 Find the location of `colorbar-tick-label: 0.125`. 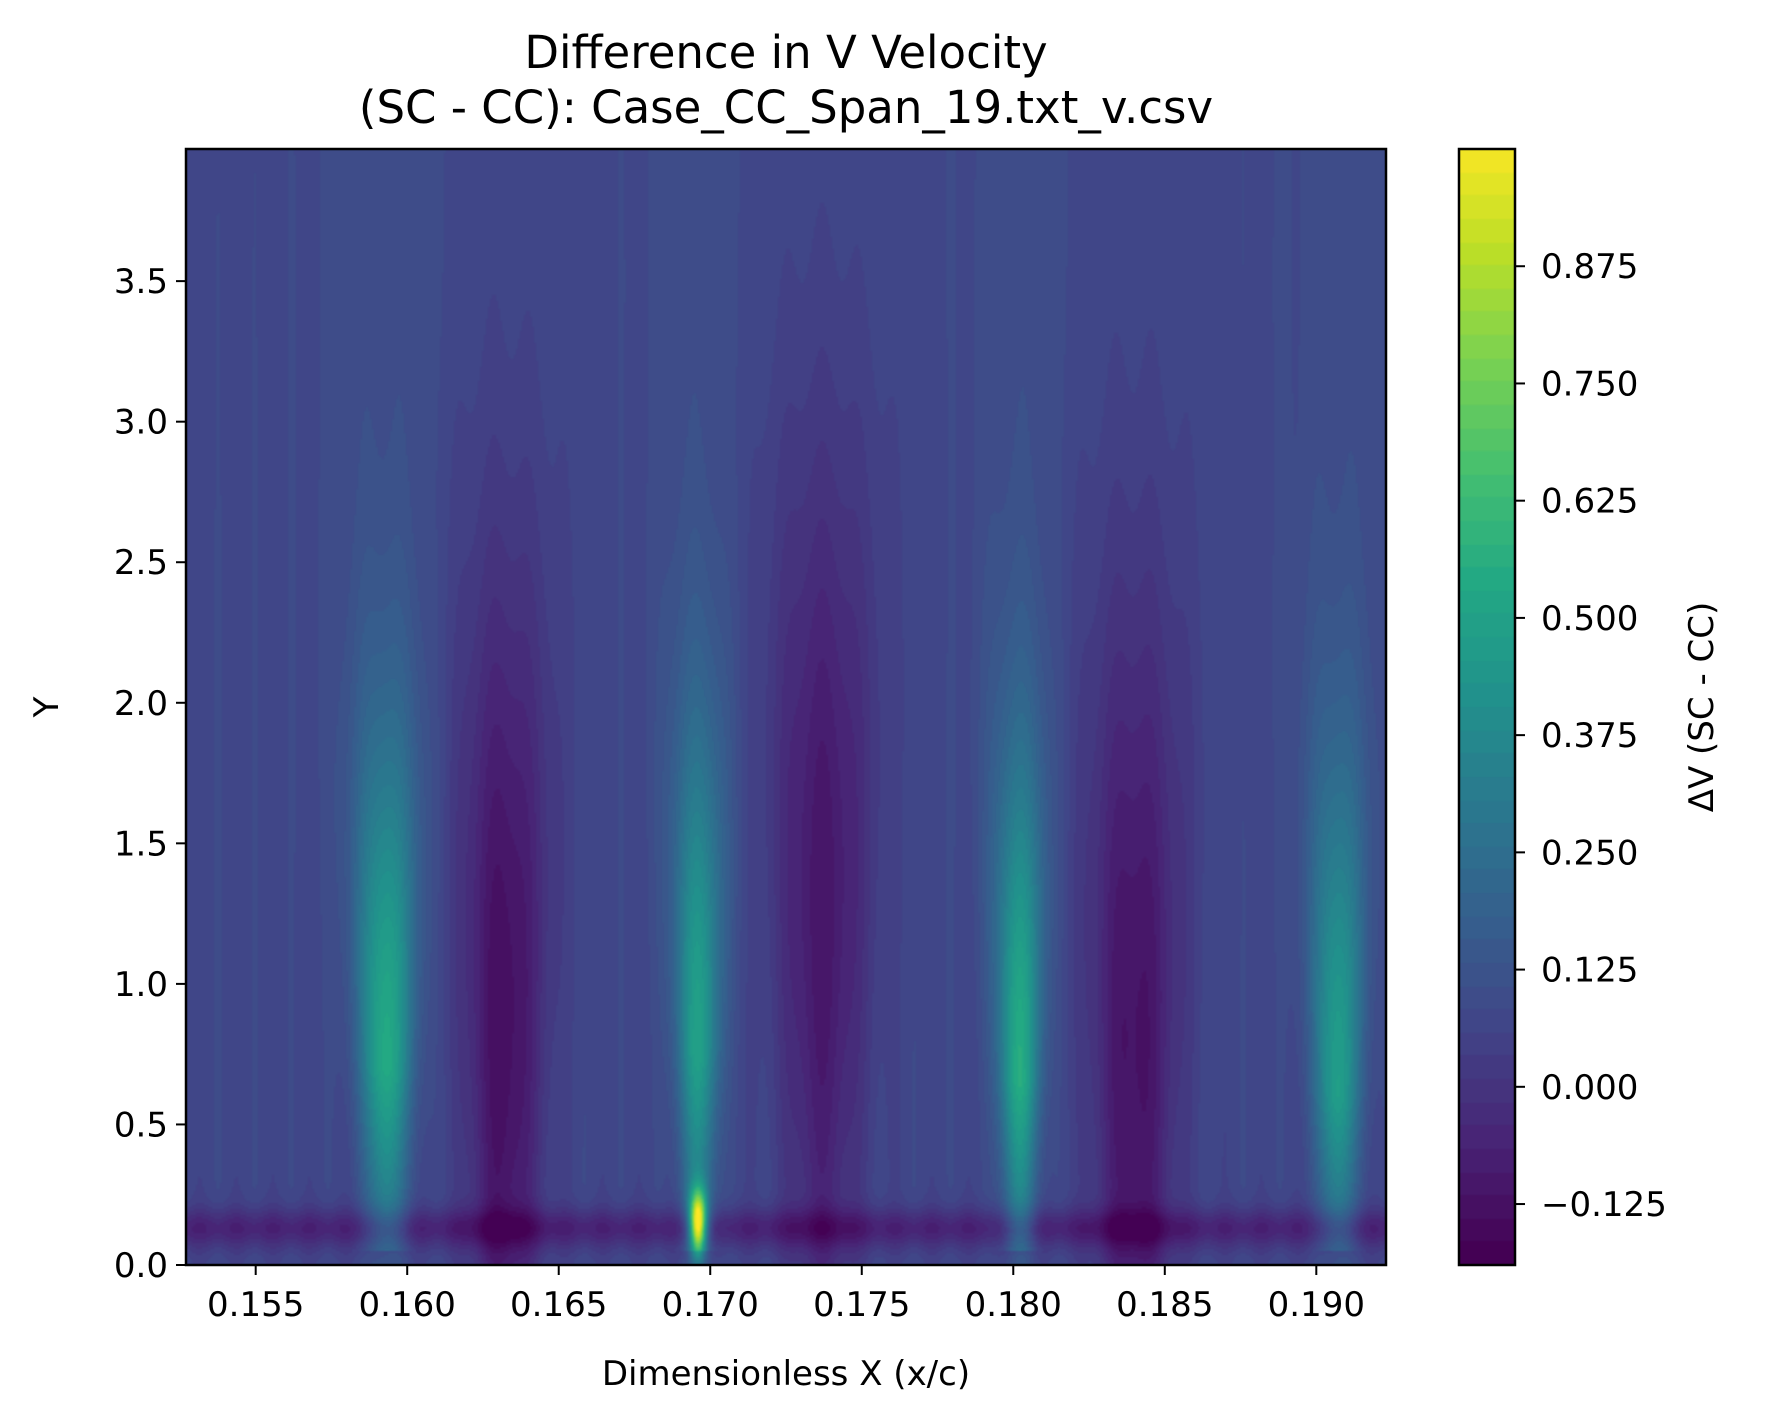

colorbar-tick-label: 0.125 is located at coordinates (1589, 971).